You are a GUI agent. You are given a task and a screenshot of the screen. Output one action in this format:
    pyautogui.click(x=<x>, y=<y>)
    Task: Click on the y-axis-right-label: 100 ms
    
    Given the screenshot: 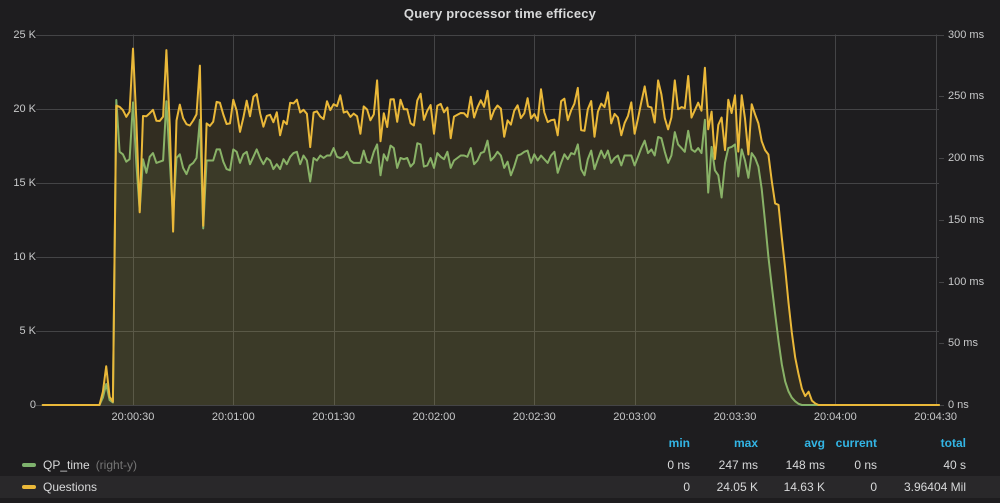 What is the action you would take?
    pyautogui.click(x=966, y=281)
    